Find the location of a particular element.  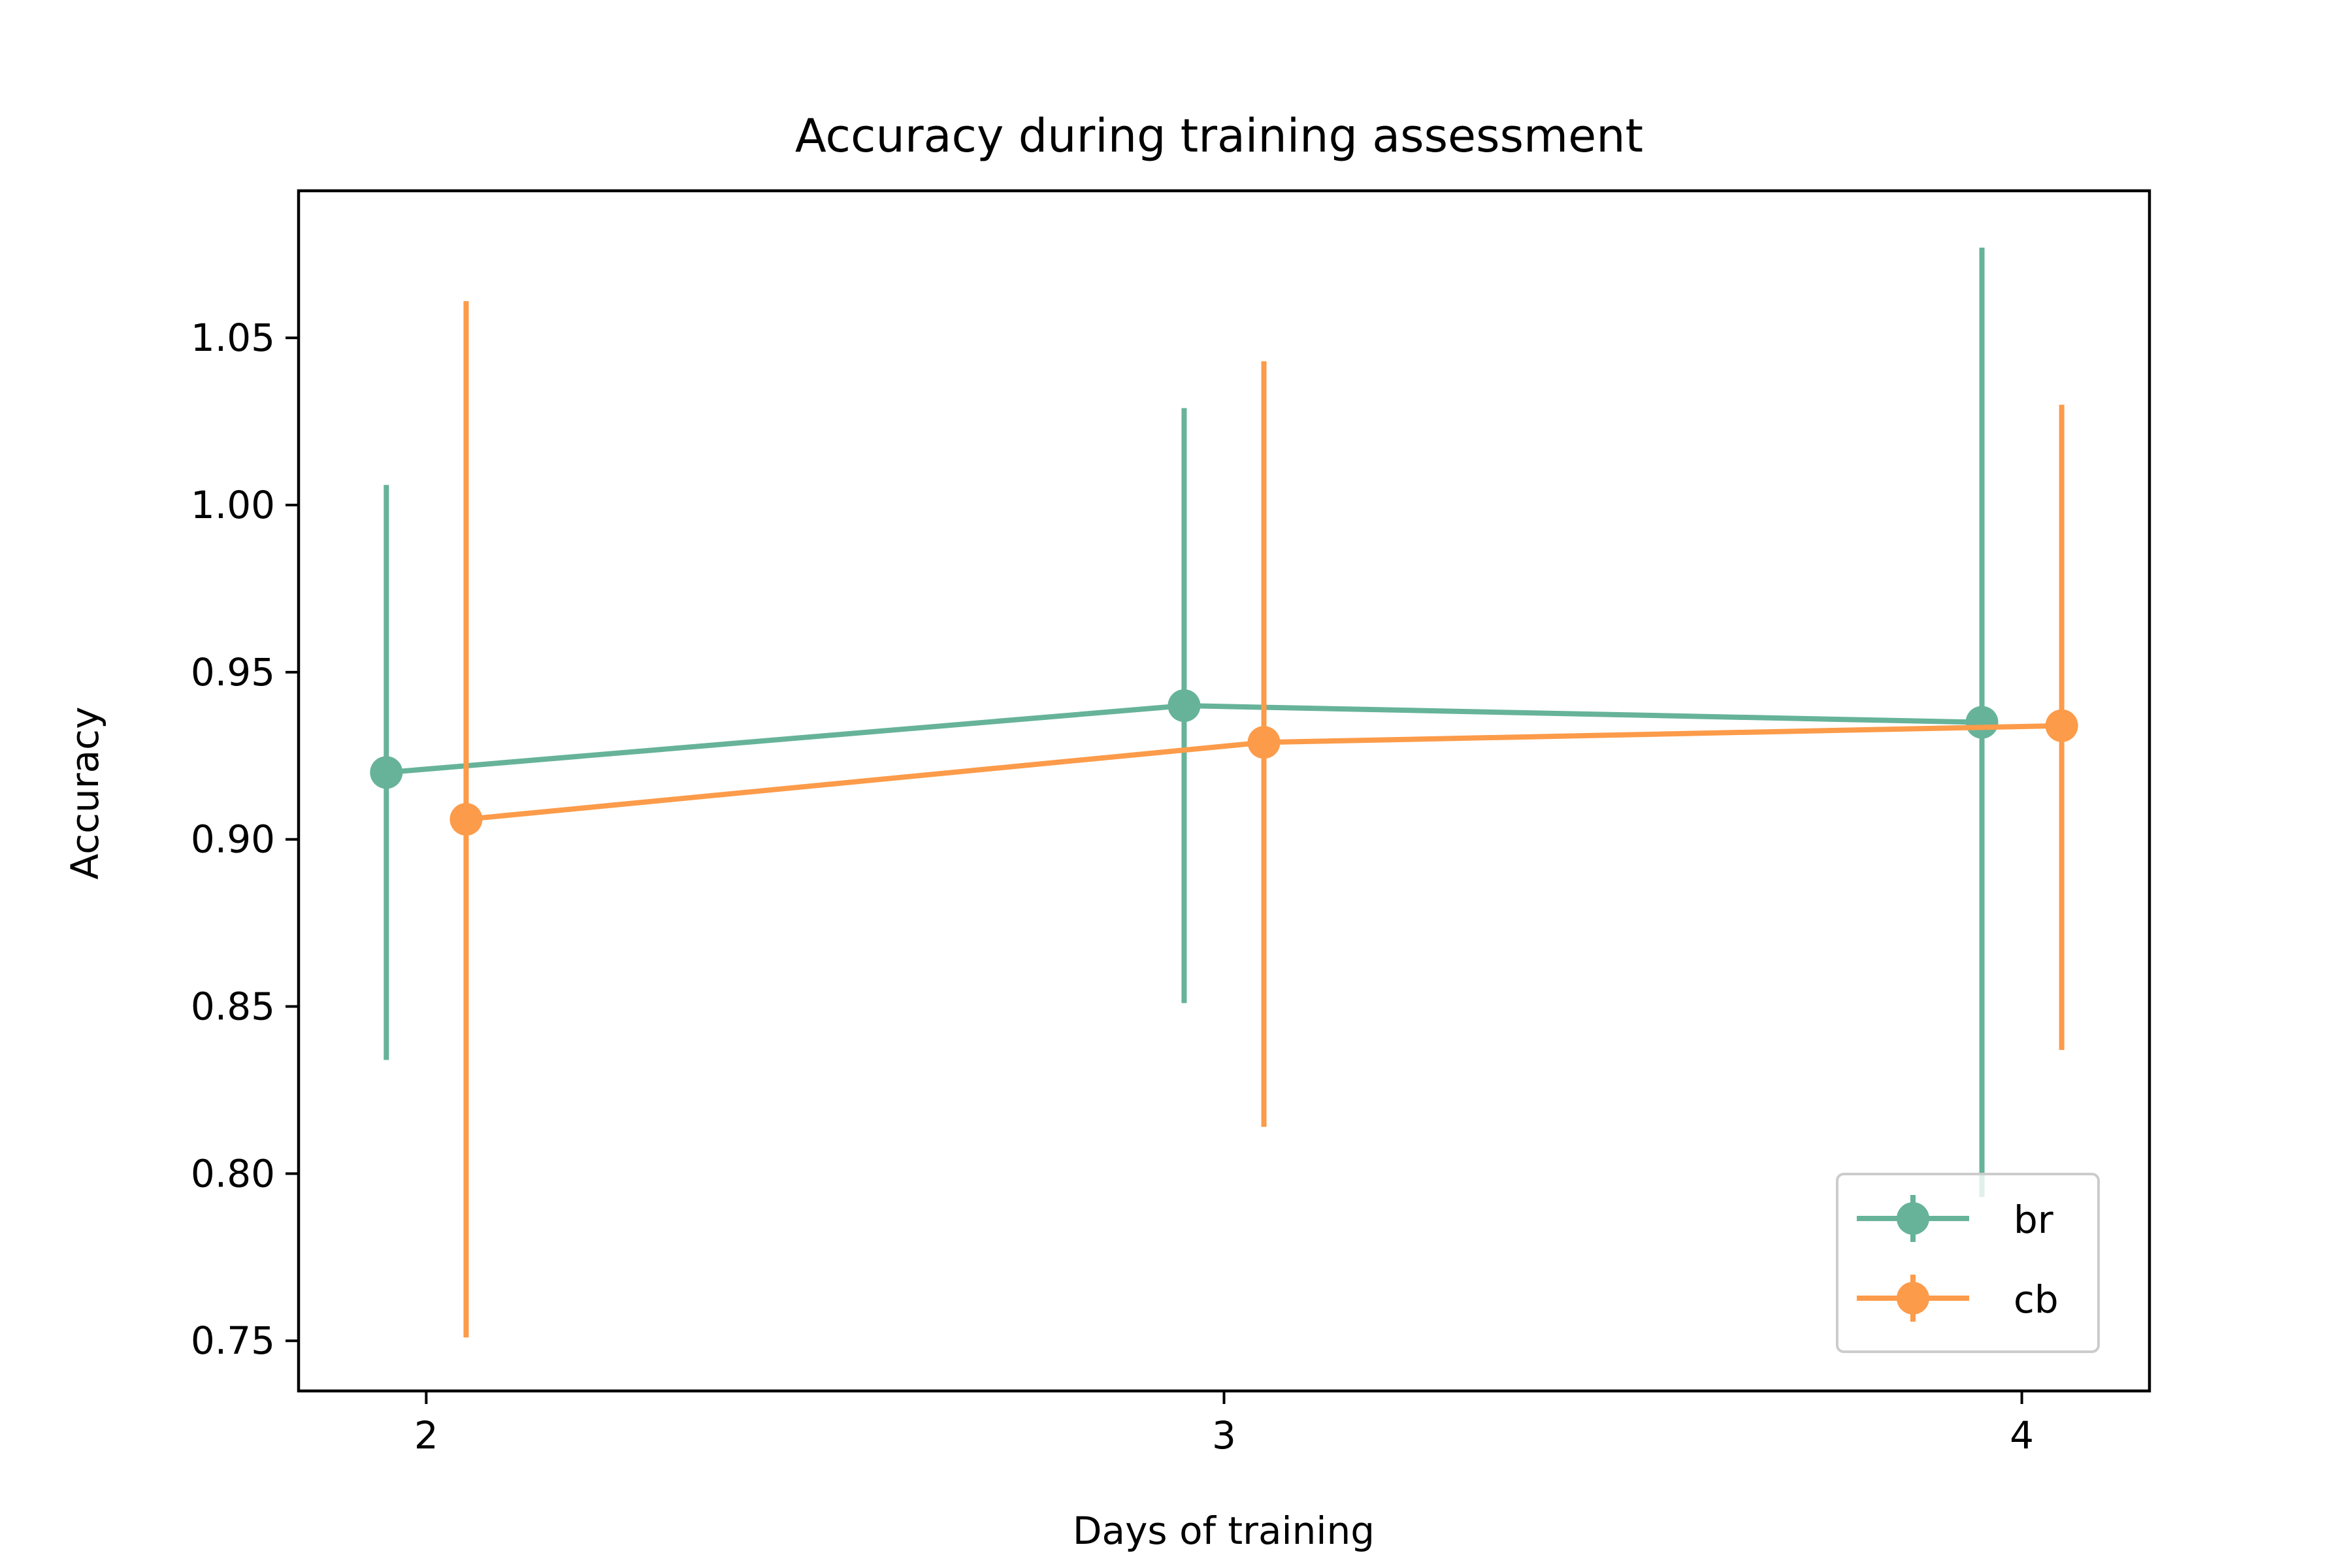

legend-marker-br is located at coordinates (1913, 1218).